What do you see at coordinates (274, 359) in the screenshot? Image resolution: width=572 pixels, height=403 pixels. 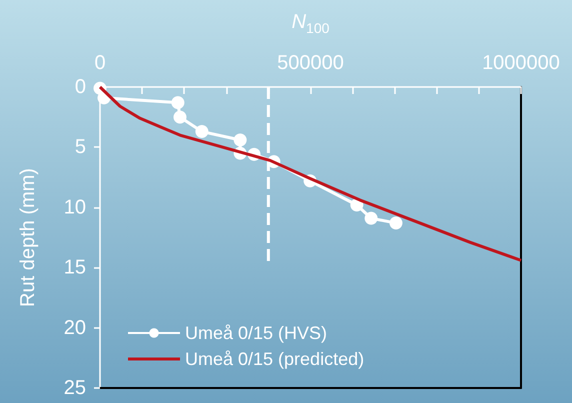 I see `legend-label: Umeå 0/15 (predicted)` at bounding box center [274, 359].